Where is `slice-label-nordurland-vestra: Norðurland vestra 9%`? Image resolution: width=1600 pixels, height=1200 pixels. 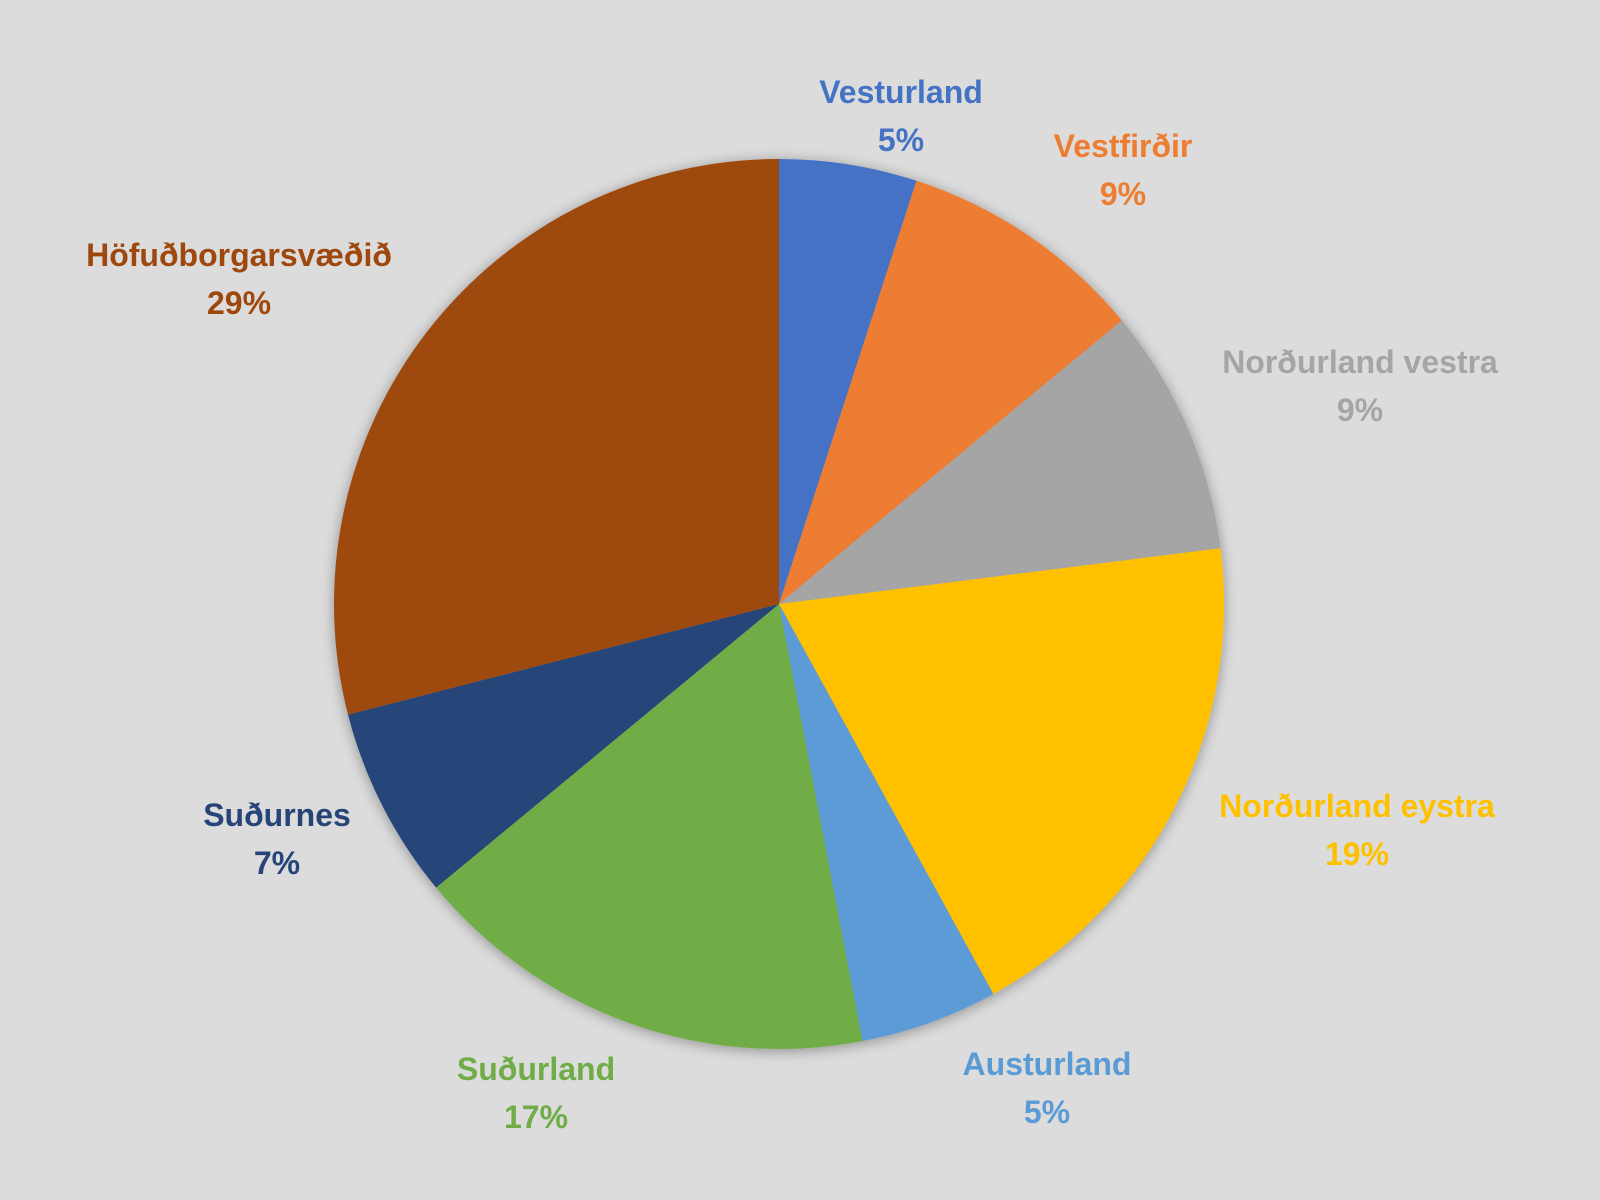 slice-label-nordurland-vestra: Norðurland vestra 9% is located at coordinates (1360, 386).